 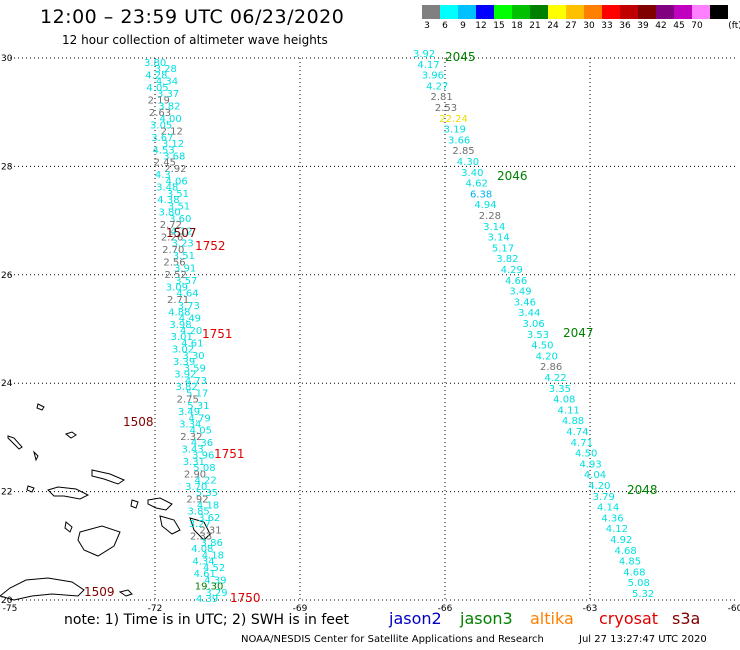 What do you see at coordinates (170, 119) in the screenshot?
I see `wave-height-value: 4.00` at bounding box center [170, 119].